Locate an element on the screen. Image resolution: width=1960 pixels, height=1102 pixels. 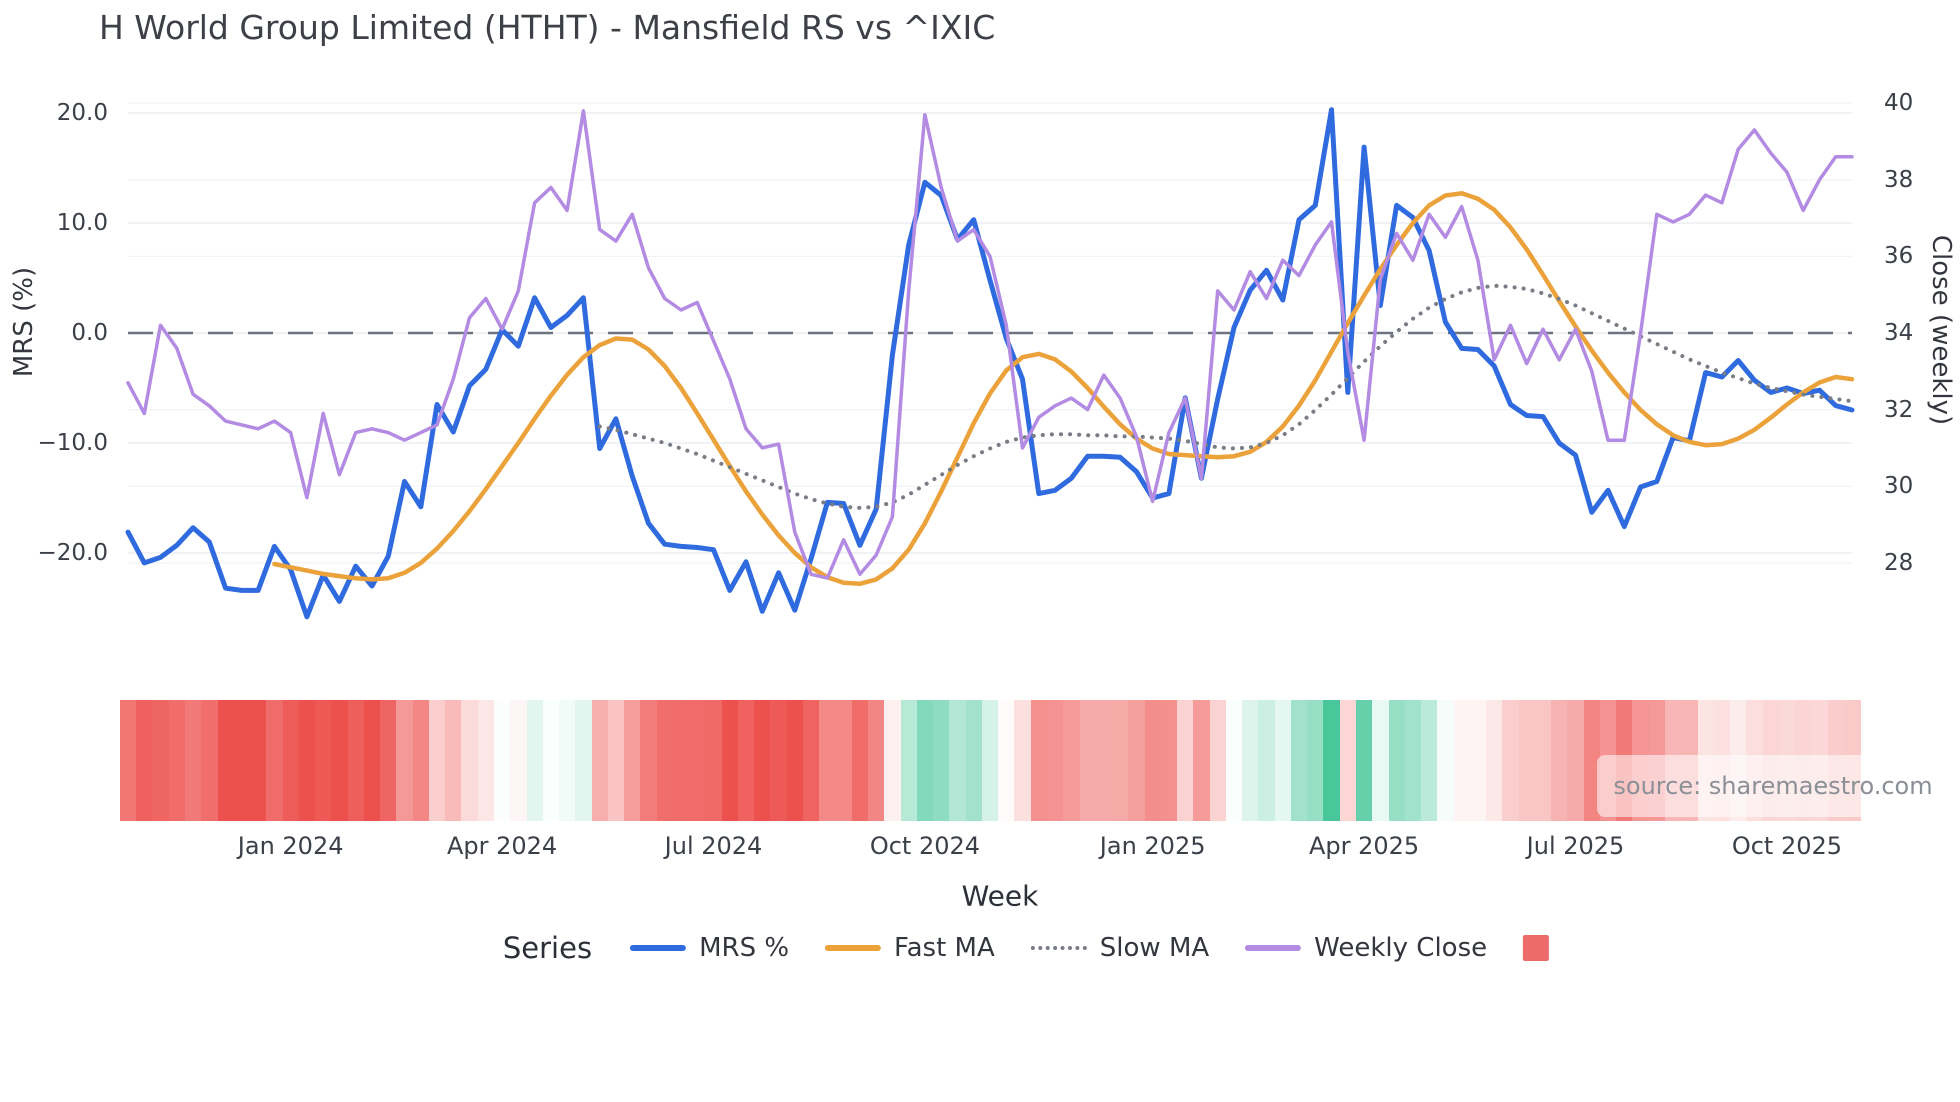
legend-item-label: MRS % is located at coordinates (744, 948).